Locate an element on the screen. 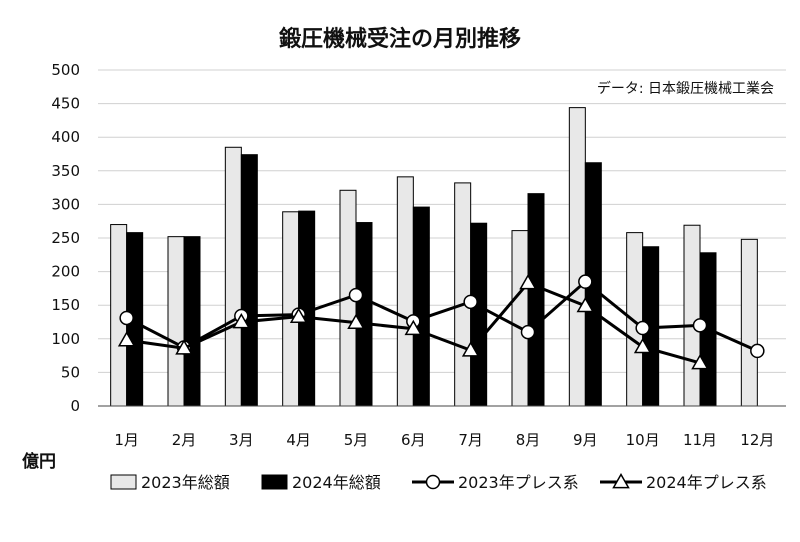 The image size is (800, 542). y-tick-label: 450 is located at coordinates (65, 104).